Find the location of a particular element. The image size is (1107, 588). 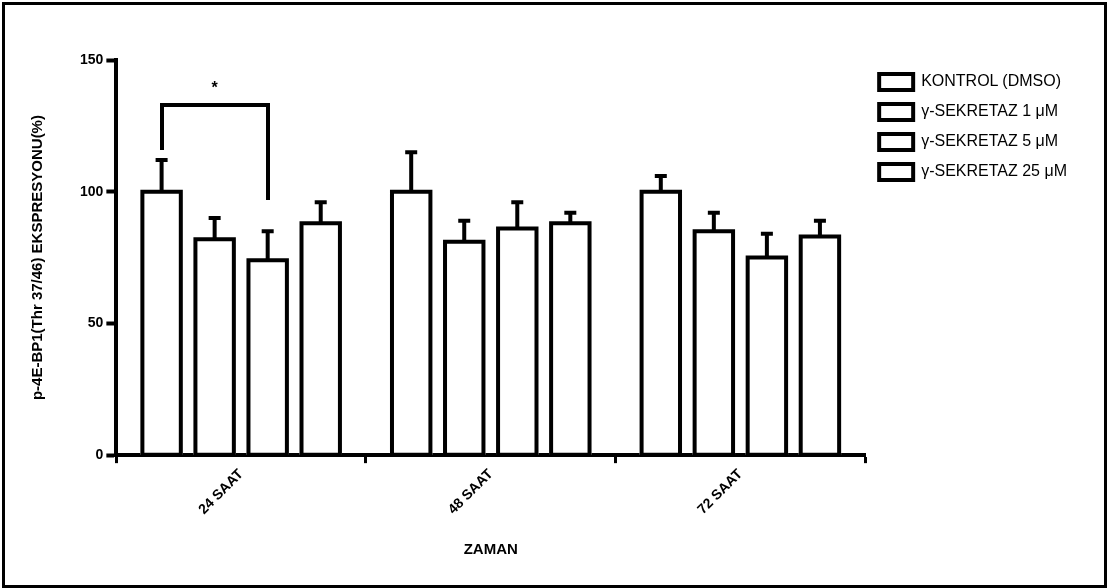

legend-label: γ-SEKRETAZ 5 μM is located at coordinates (990, 141).